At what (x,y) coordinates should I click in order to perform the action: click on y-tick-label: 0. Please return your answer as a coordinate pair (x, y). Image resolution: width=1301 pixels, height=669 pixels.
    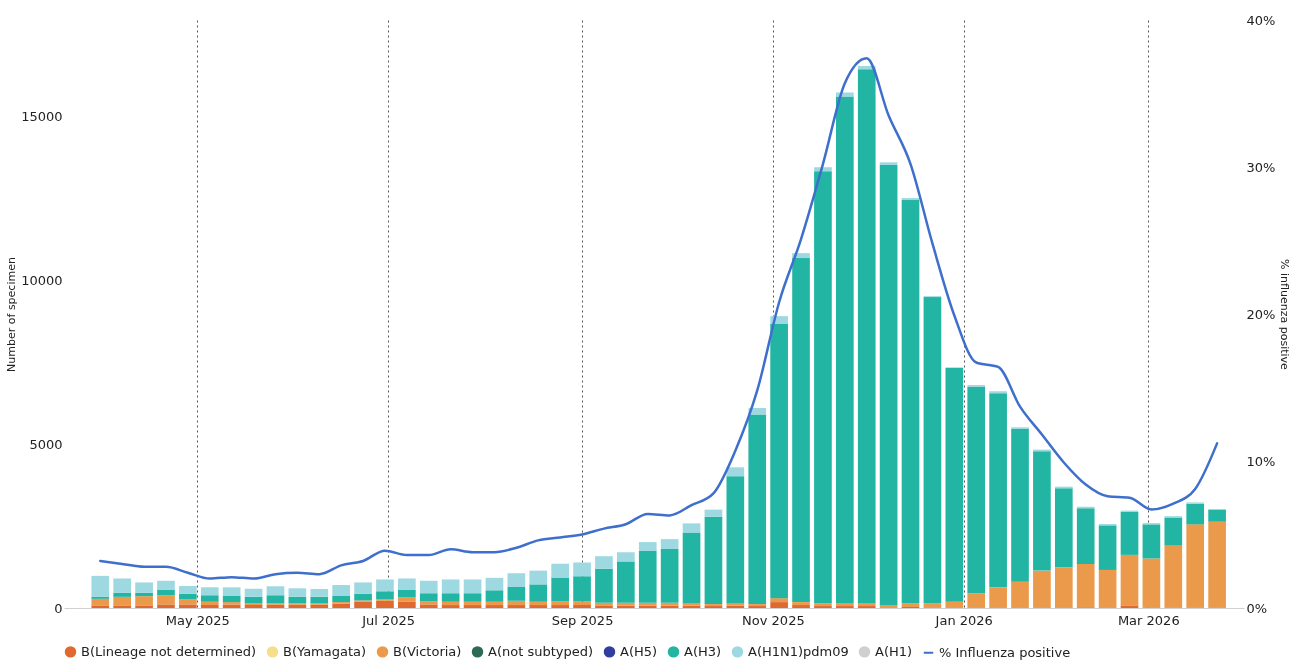
    Looking at the image, I should click on (58, 608).